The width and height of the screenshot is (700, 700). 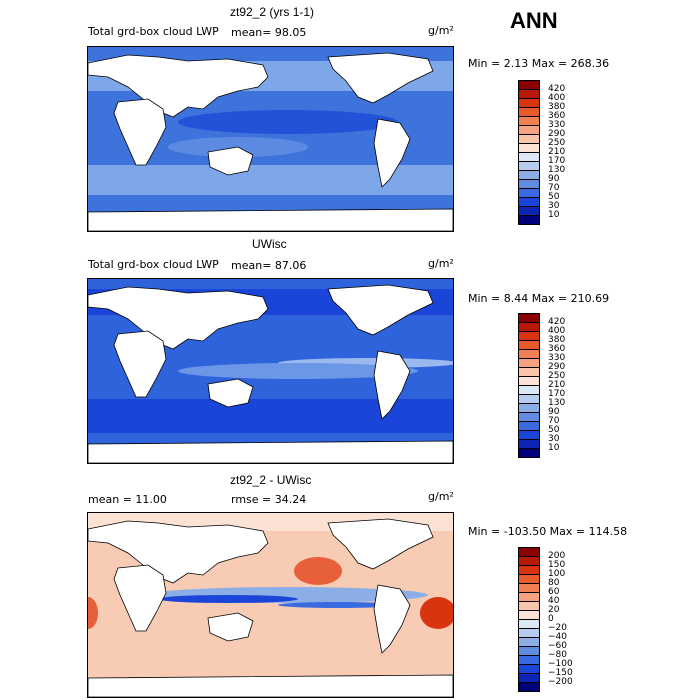 What do you see at coordinates (557, 556) in the screenshot?
I see `colorbar-tick-label: 200` at bounding box center [557, 556].